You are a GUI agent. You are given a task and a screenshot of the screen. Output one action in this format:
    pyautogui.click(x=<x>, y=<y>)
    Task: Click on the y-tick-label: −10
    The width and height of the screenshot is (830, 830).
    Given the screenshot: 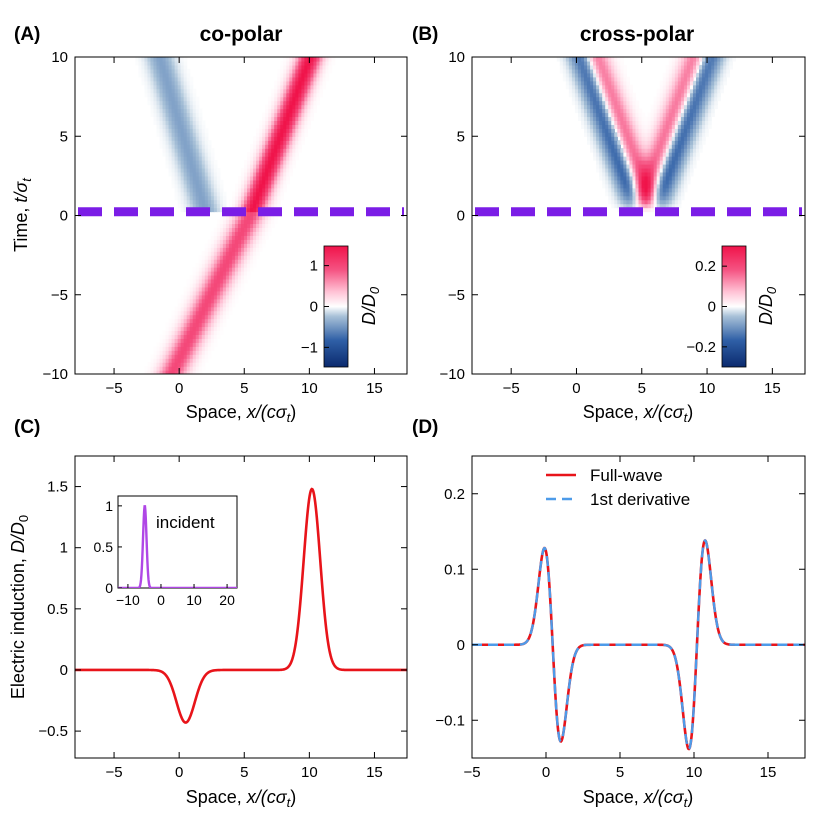 What is the action you would take?
    pyautogui.click(x=452, y=374)
    